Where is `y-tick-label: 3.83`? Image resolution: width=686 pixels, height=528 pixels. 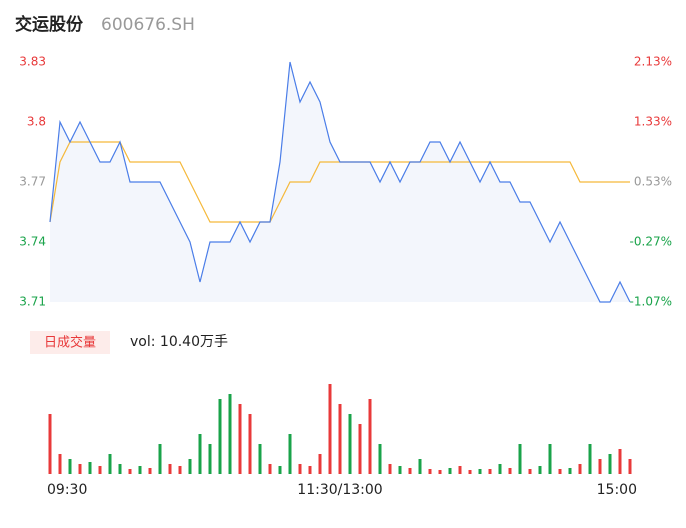
y-tick-label: 3.83 is located at coordinates (32, 62).